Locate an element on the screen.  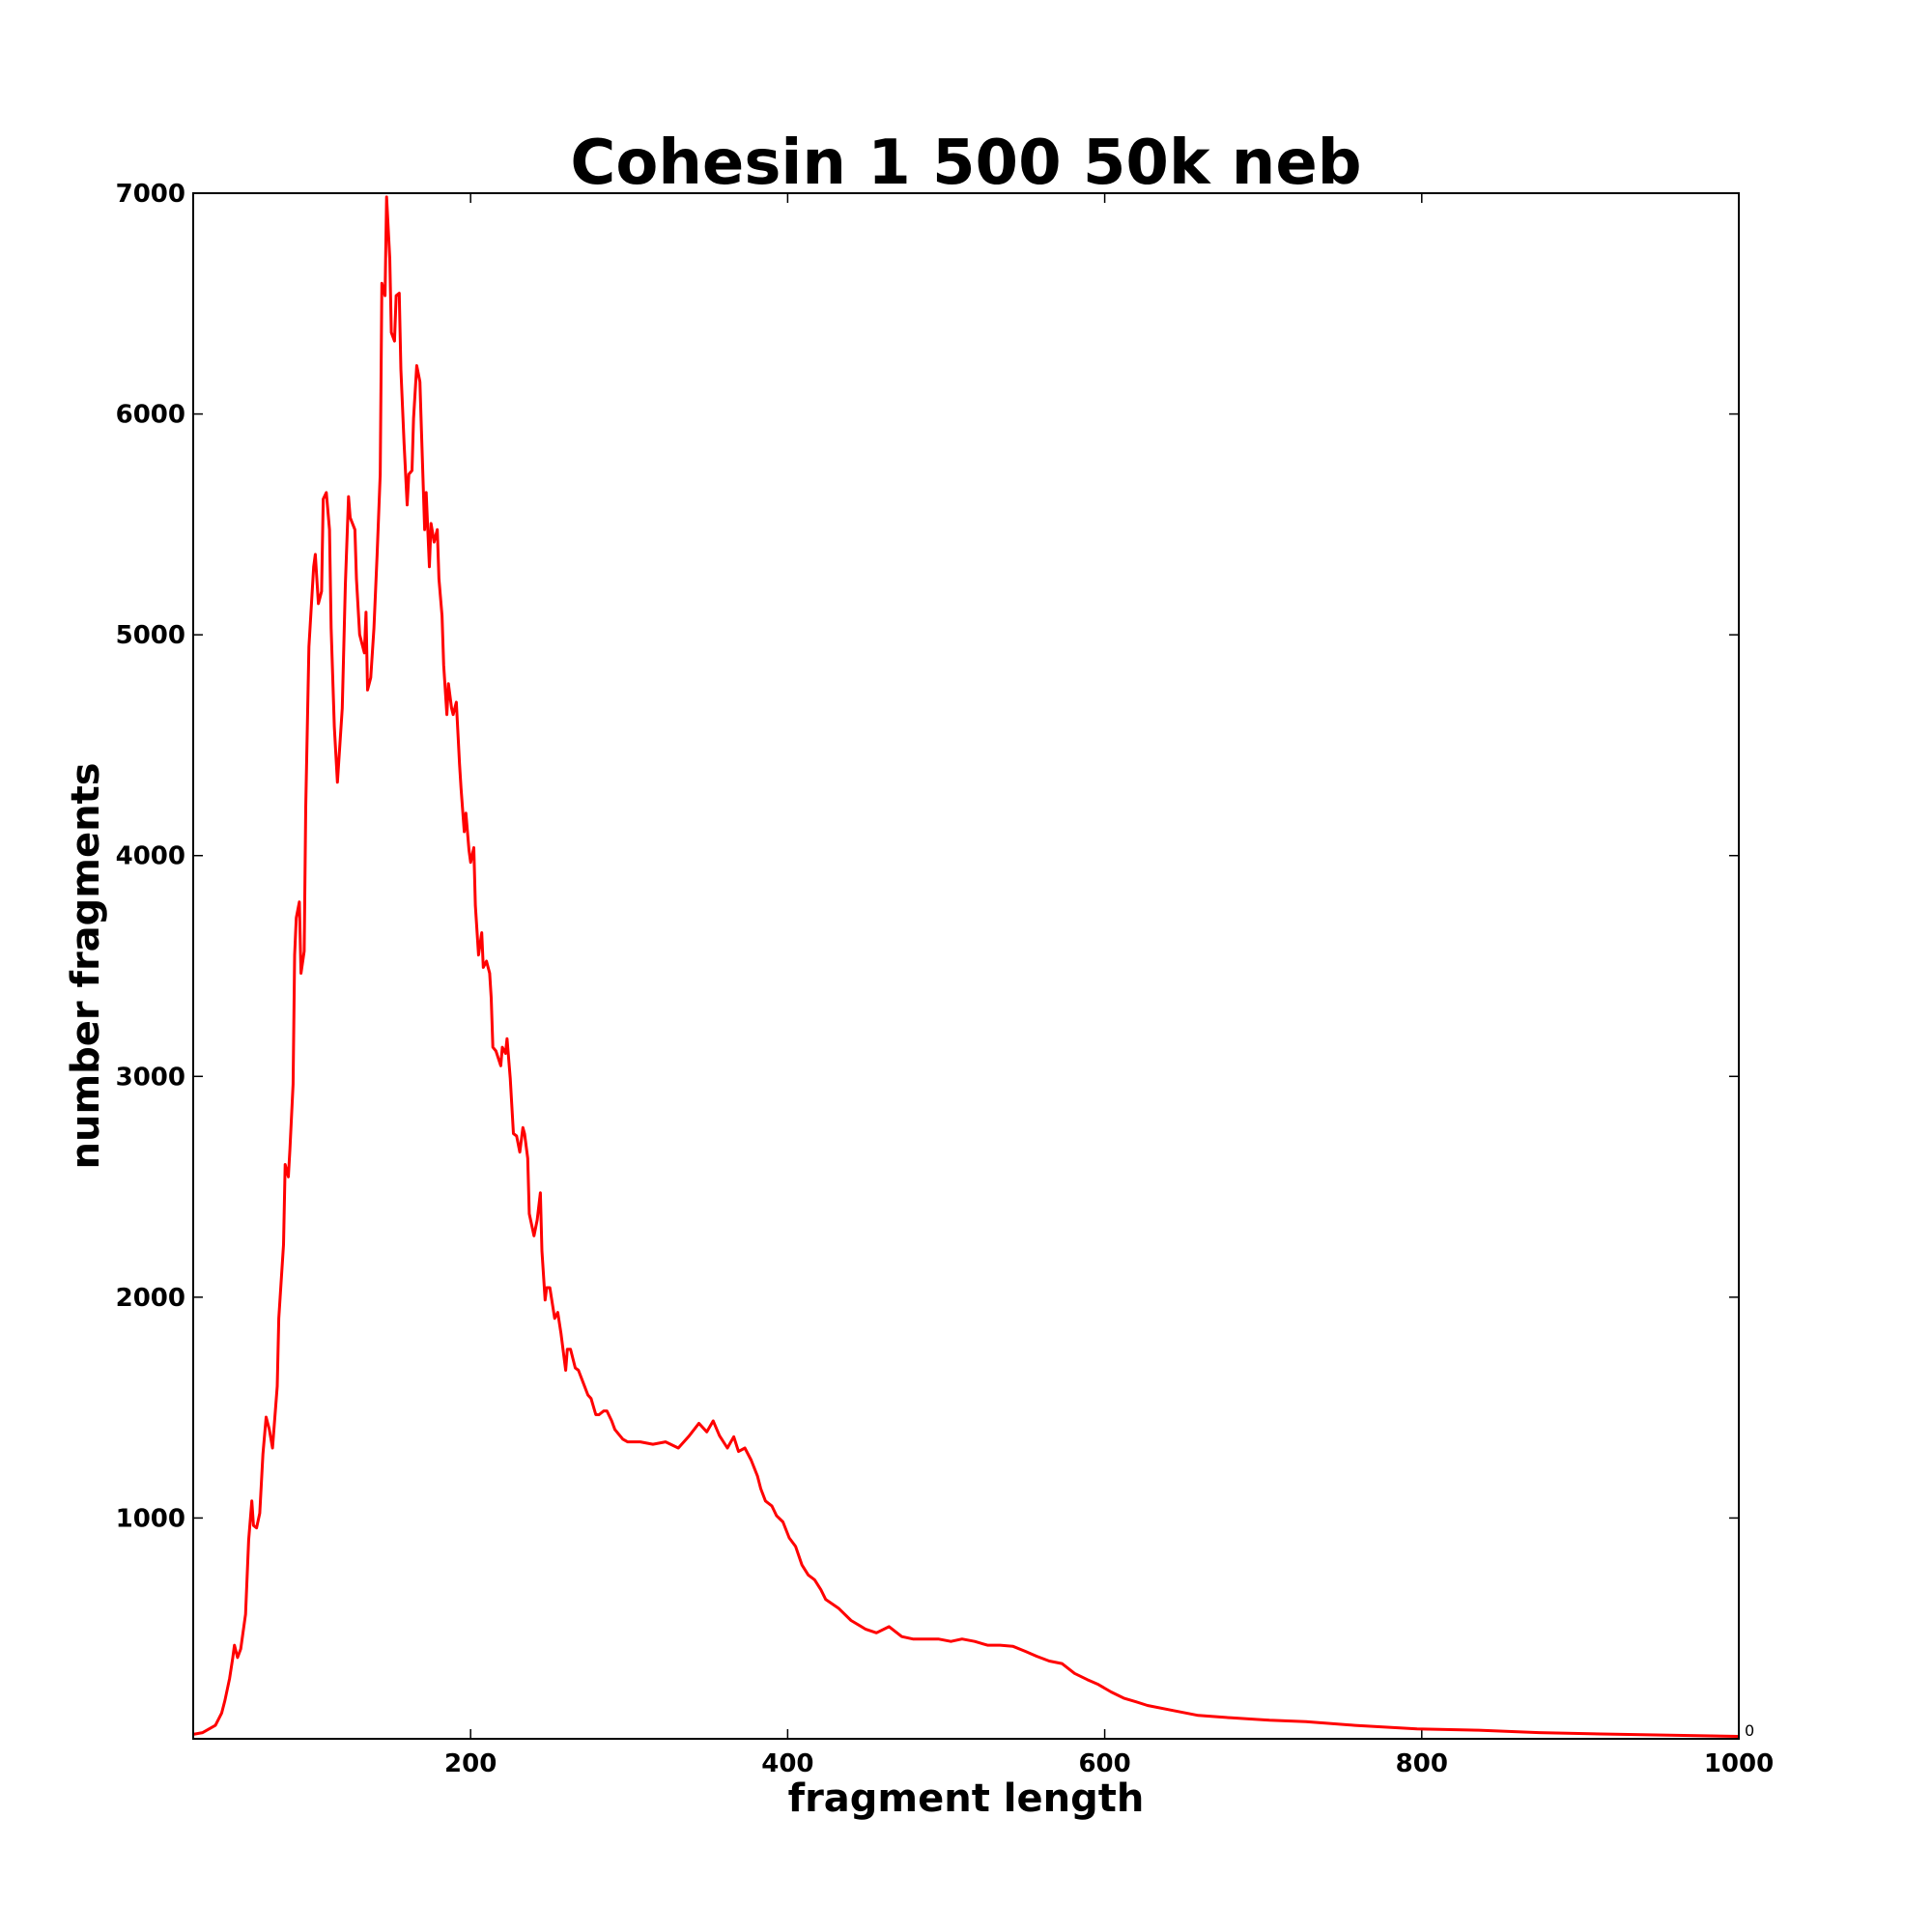
chart-title: Cohesin 1 500 50k neb is located at coordinates (965, 163).